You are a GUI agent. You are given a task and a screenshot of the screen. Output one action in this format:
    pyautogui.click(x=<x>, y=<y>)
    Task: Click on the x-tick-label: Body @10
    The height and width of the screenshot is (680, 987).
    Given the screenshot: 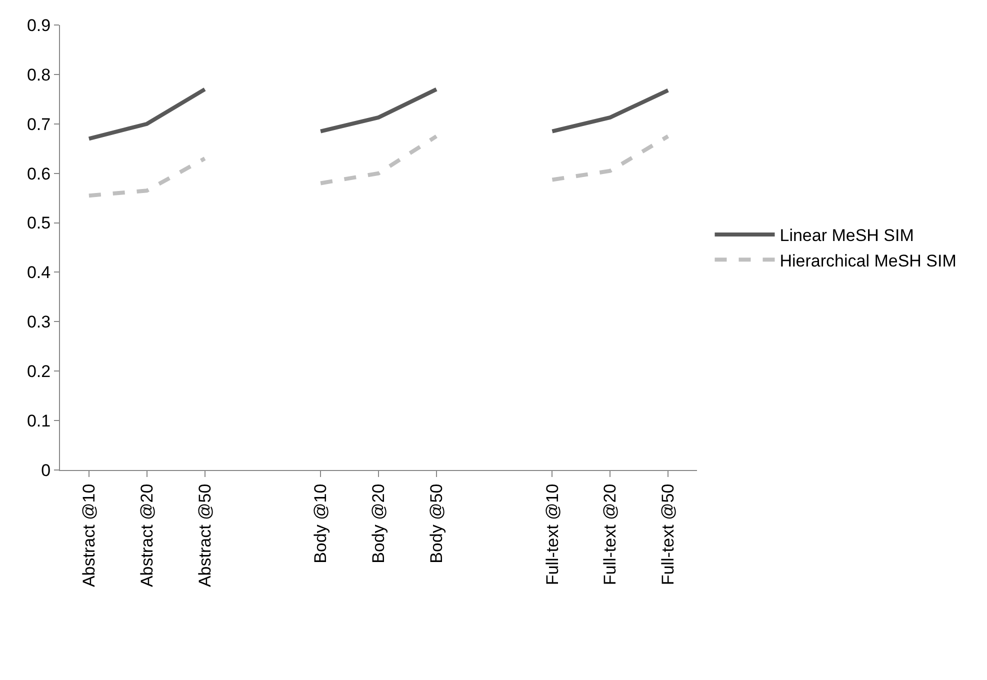 What is the action you would take?
    pyautogui.click(x=320, y=524)
    